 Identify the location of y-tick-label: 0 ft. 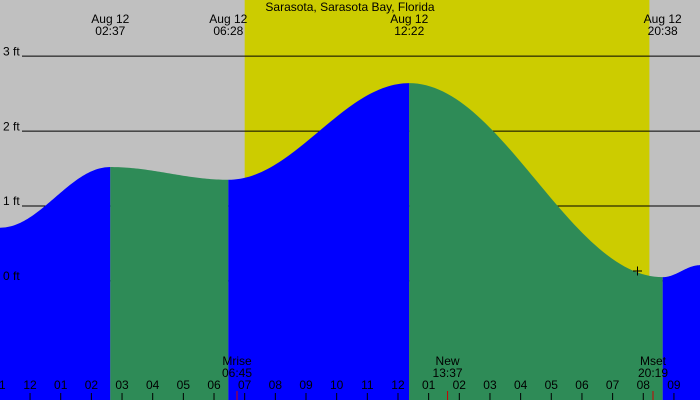
(11, 276).